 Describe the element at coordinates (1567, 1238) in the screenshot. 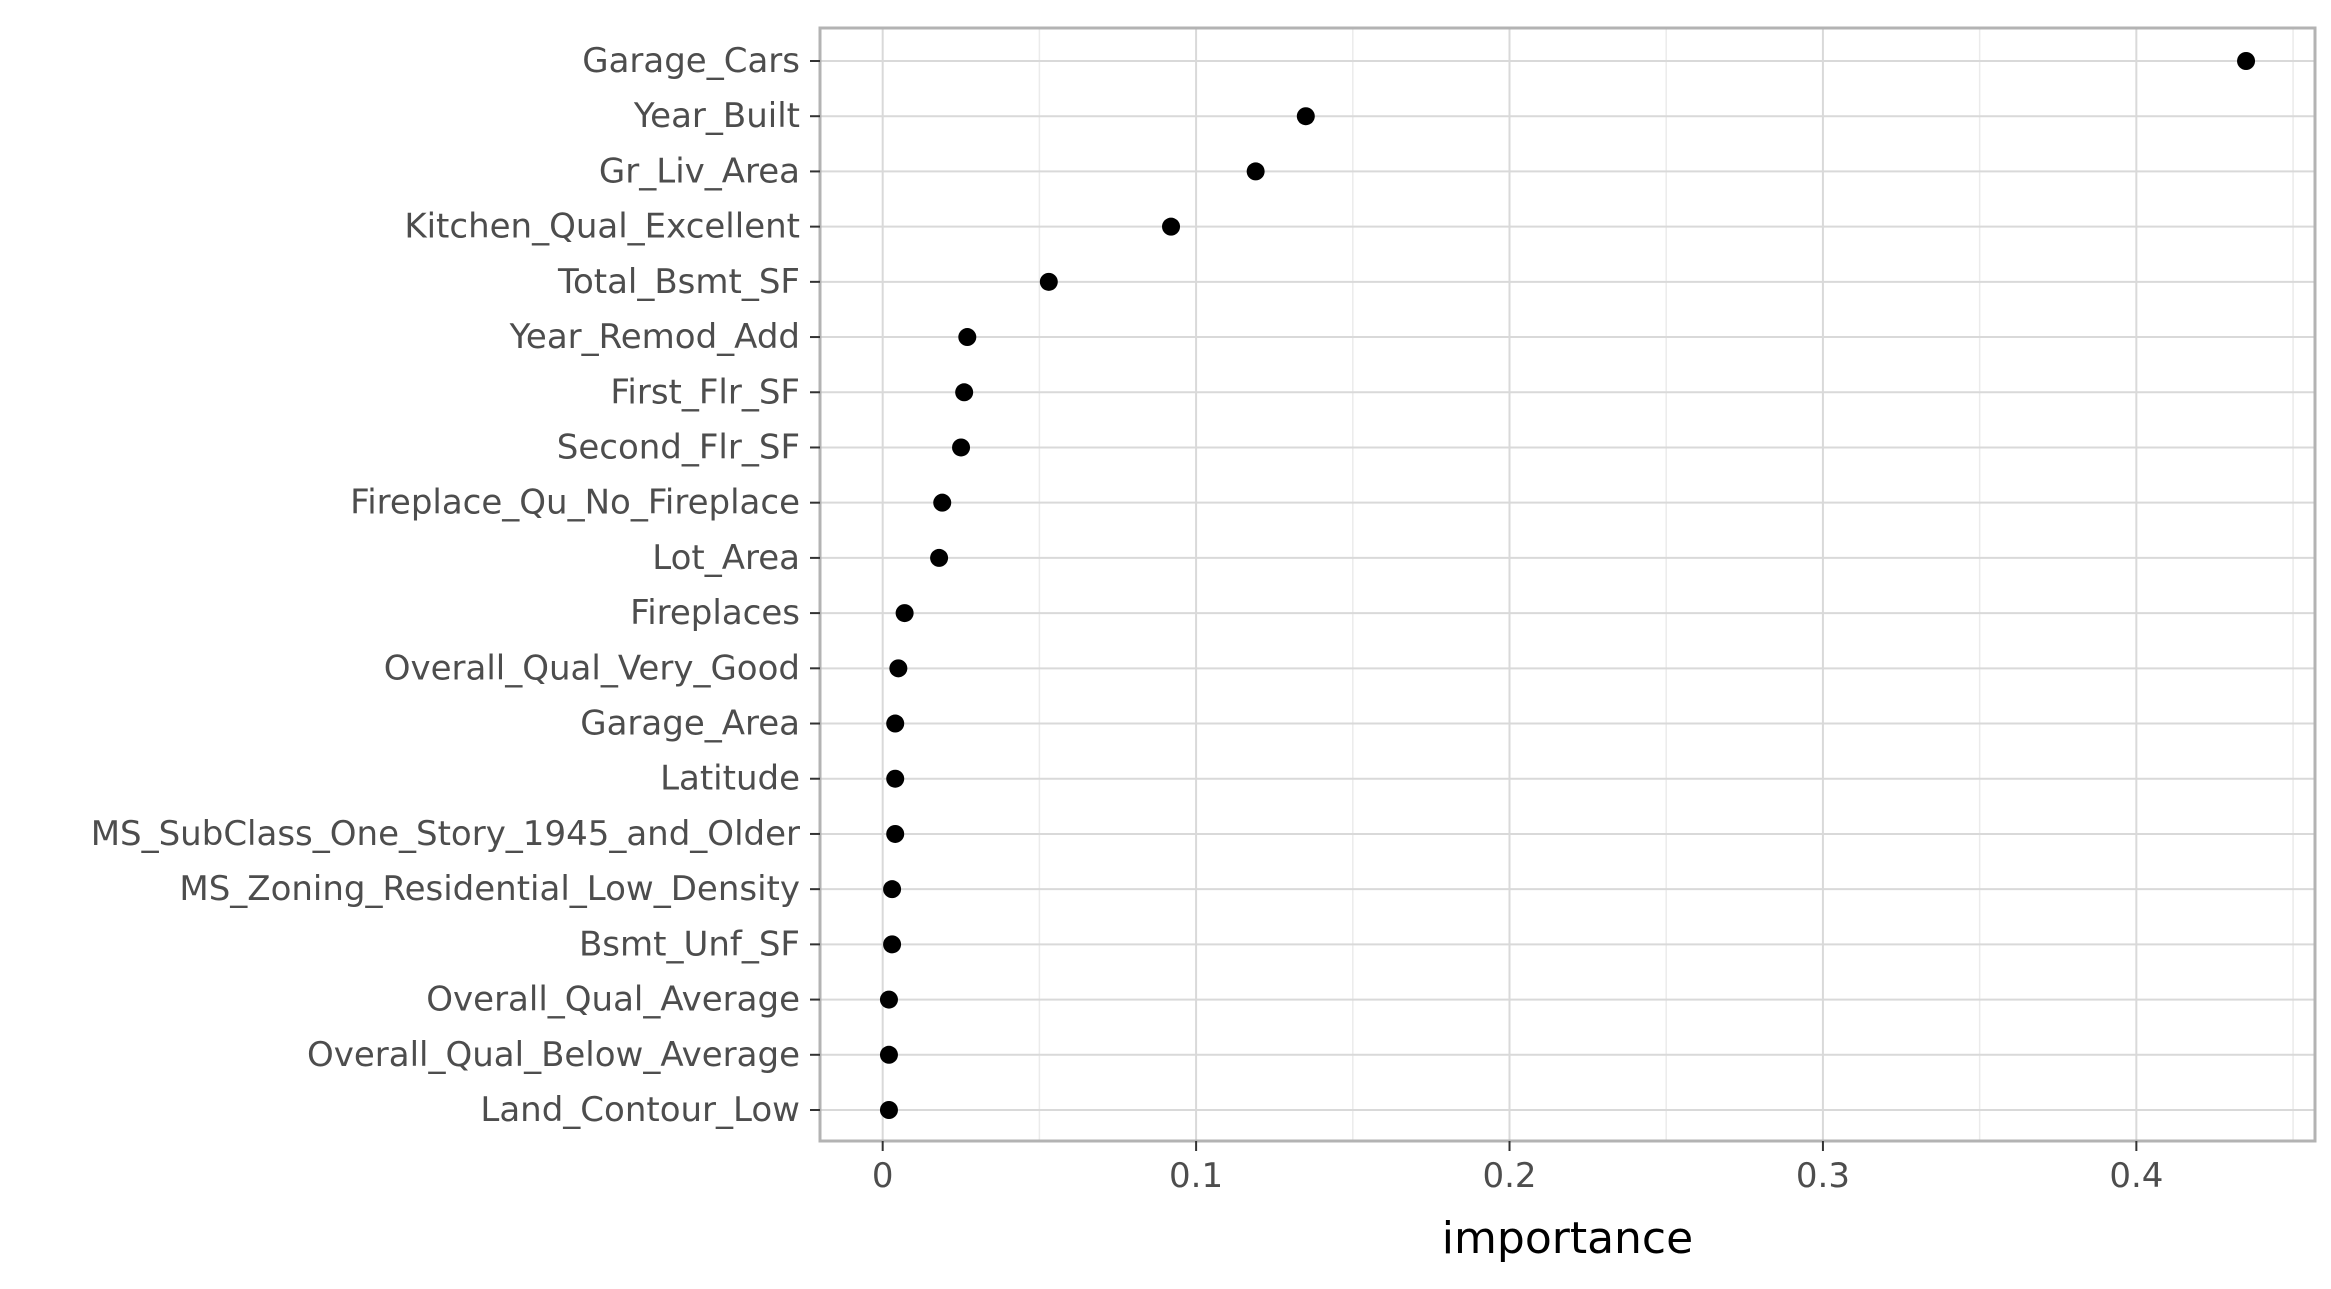

I see `x-axis-title: importance` at that location.